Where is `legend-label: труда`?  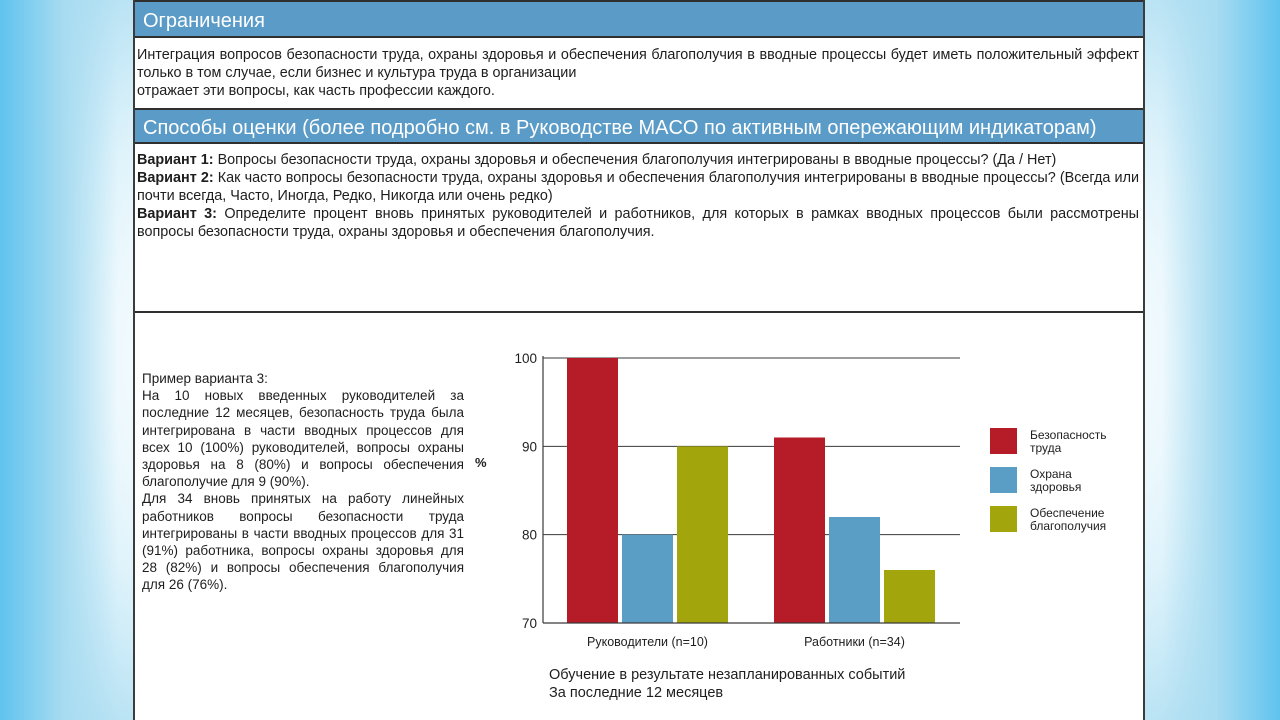 legend-label: труда is located at coordinates (1046, 448).